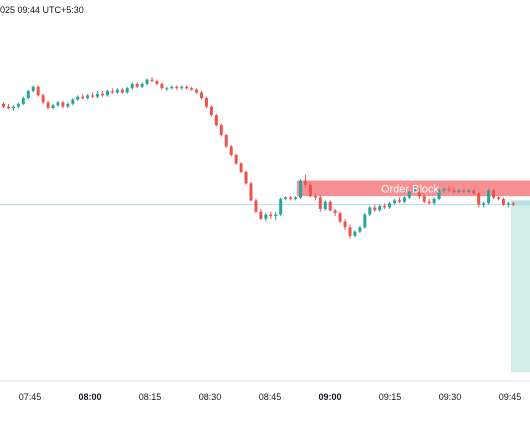 The image size is (530, 430). What do you see at coordinates (520, 288) in the screenshot?
I see `position-risk-zone` at bounding box center [520, 288].